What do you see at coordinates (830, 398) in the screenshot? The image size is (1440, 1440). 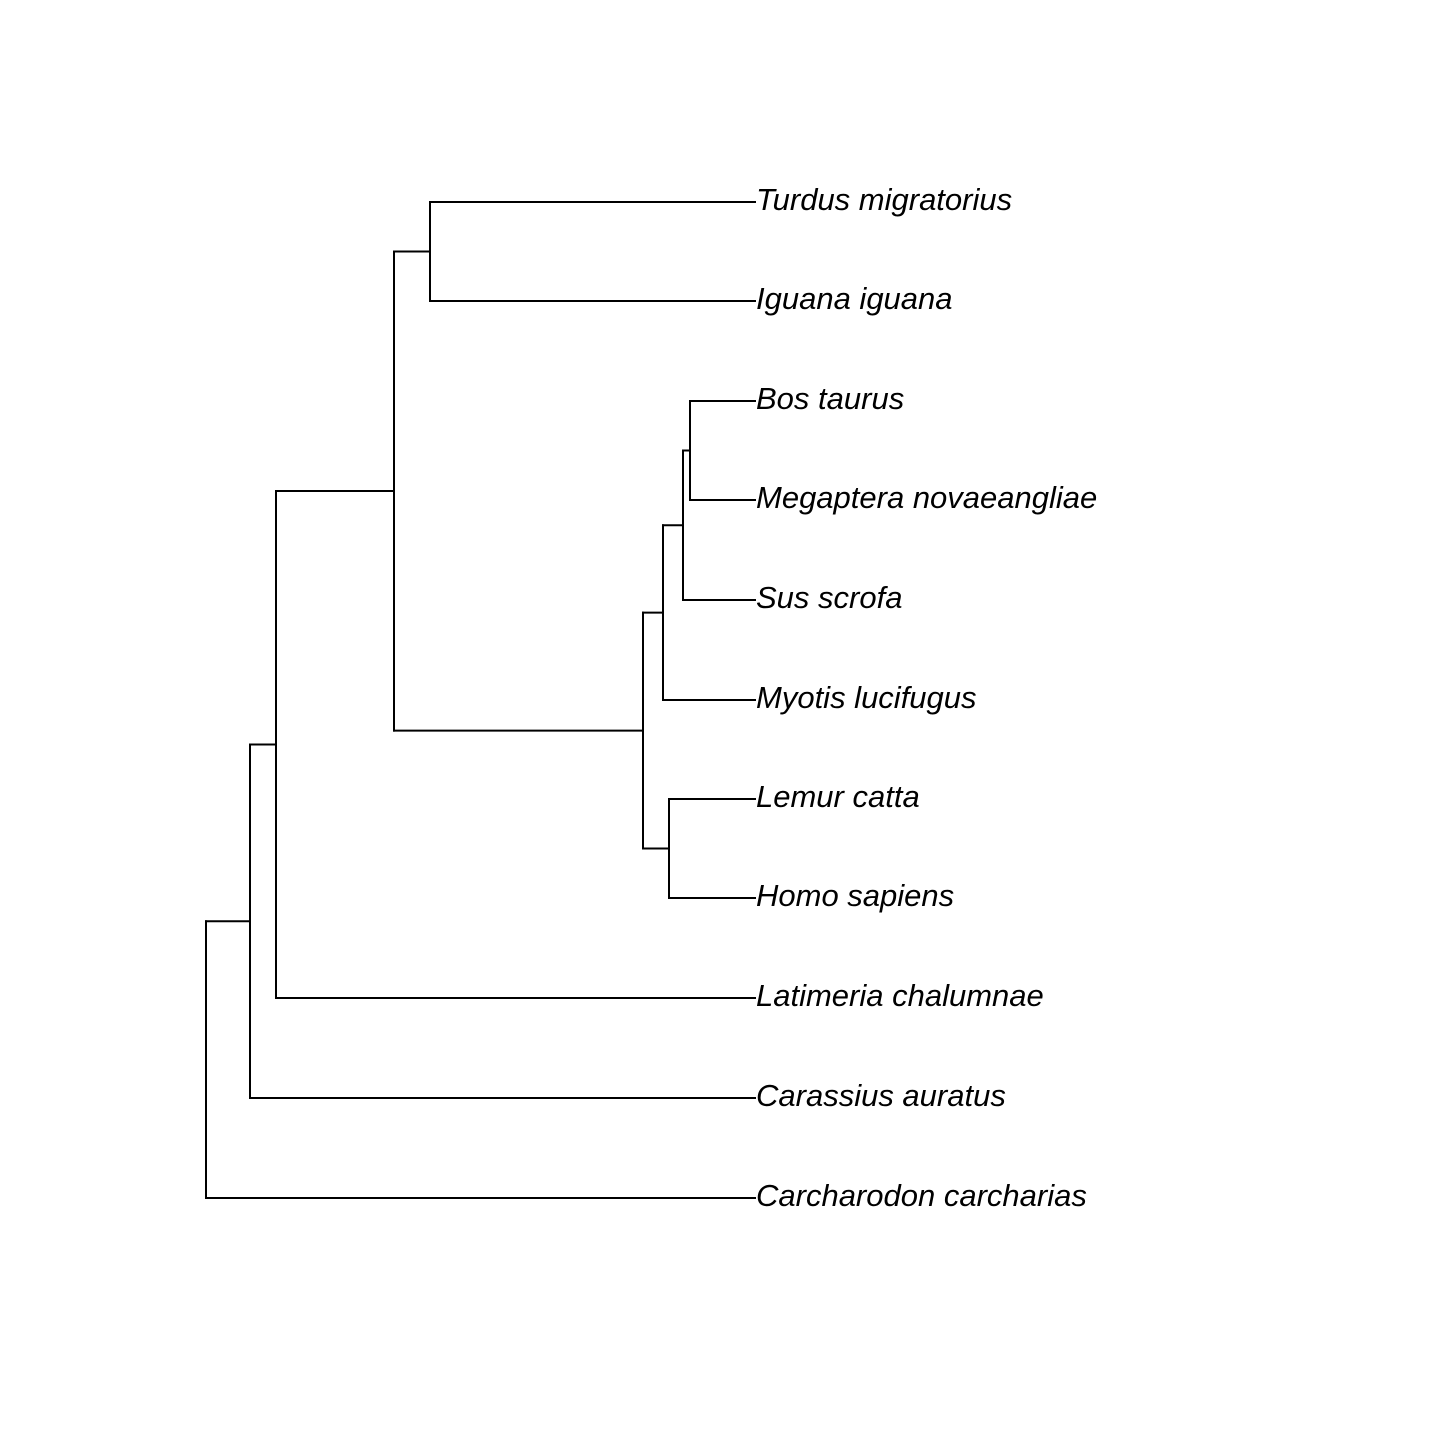 I see `tip-label-bos-taurus: Bos taurus` at bounding box center [830, 398].